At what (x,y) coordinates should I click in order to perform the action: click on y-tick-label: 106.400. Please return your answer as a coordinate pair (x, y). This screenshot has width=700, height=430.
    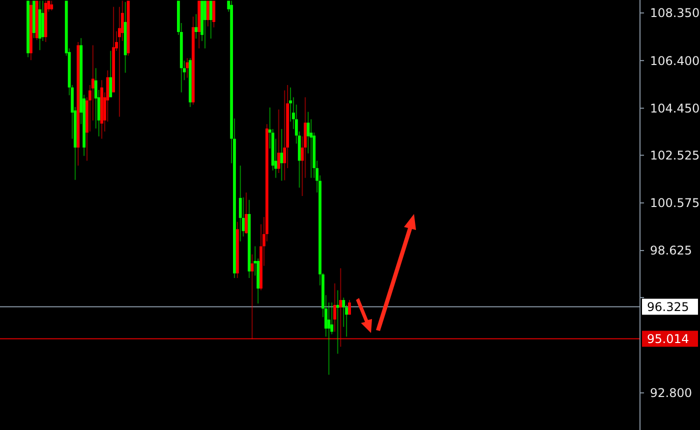
    Looking at the image, I should click on (675, 61).